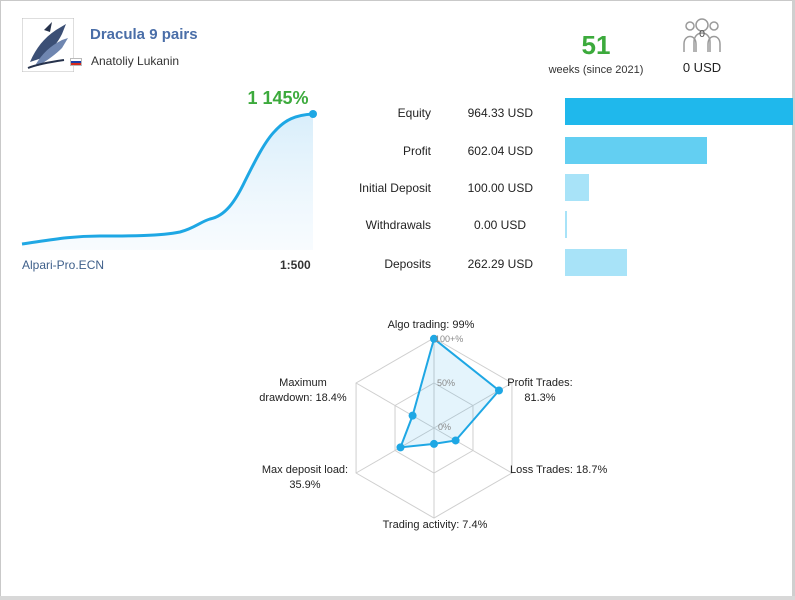  What do you see at coordinates (416, 151) in the screenshot?
I see `stat-label-profit: Profit` at bounding box center [416, 151].